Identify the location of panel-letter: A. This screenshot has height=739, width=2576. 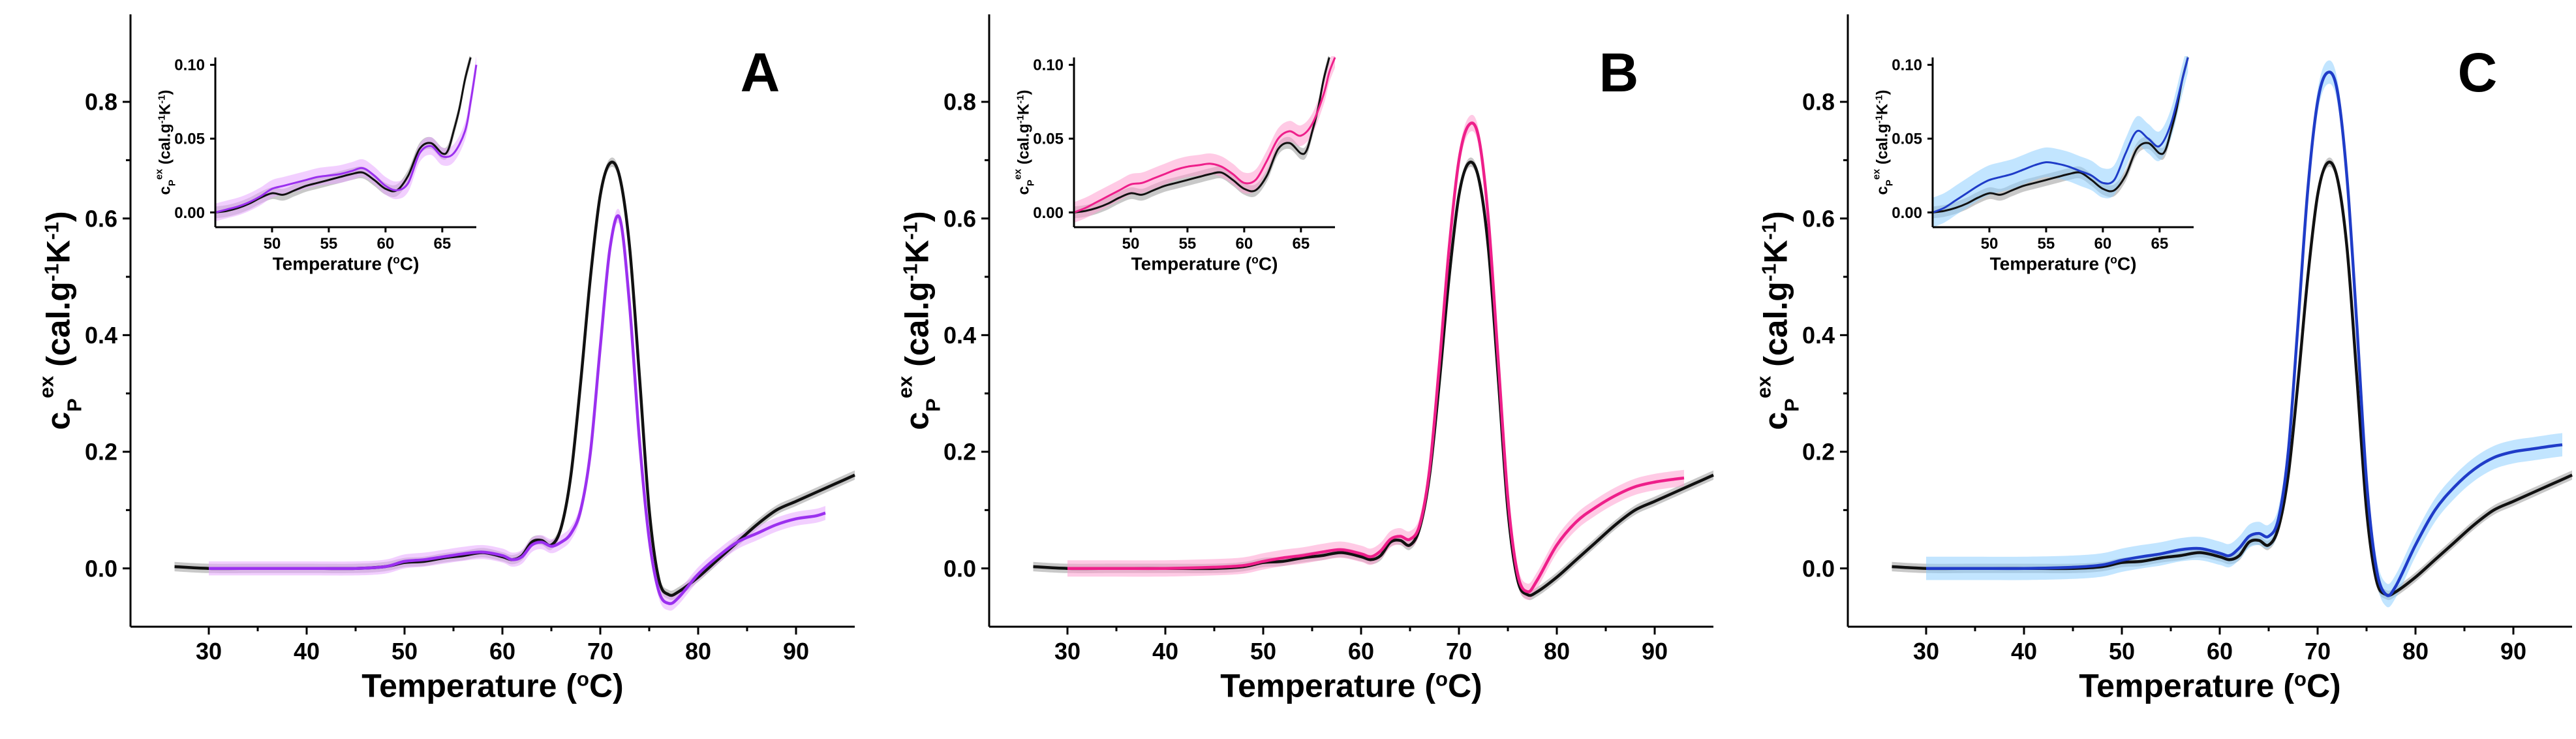
(760, 72).